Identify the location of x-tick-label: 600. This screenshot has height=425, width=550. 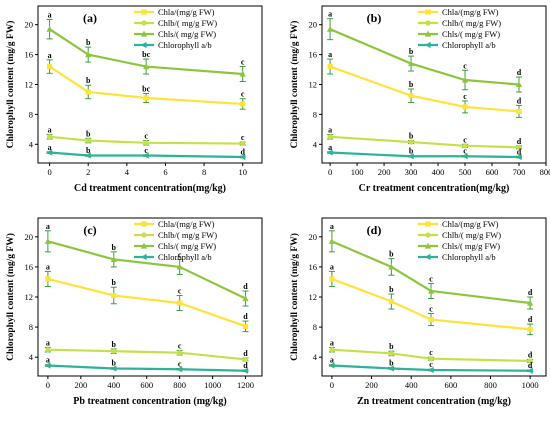
(492, 172).